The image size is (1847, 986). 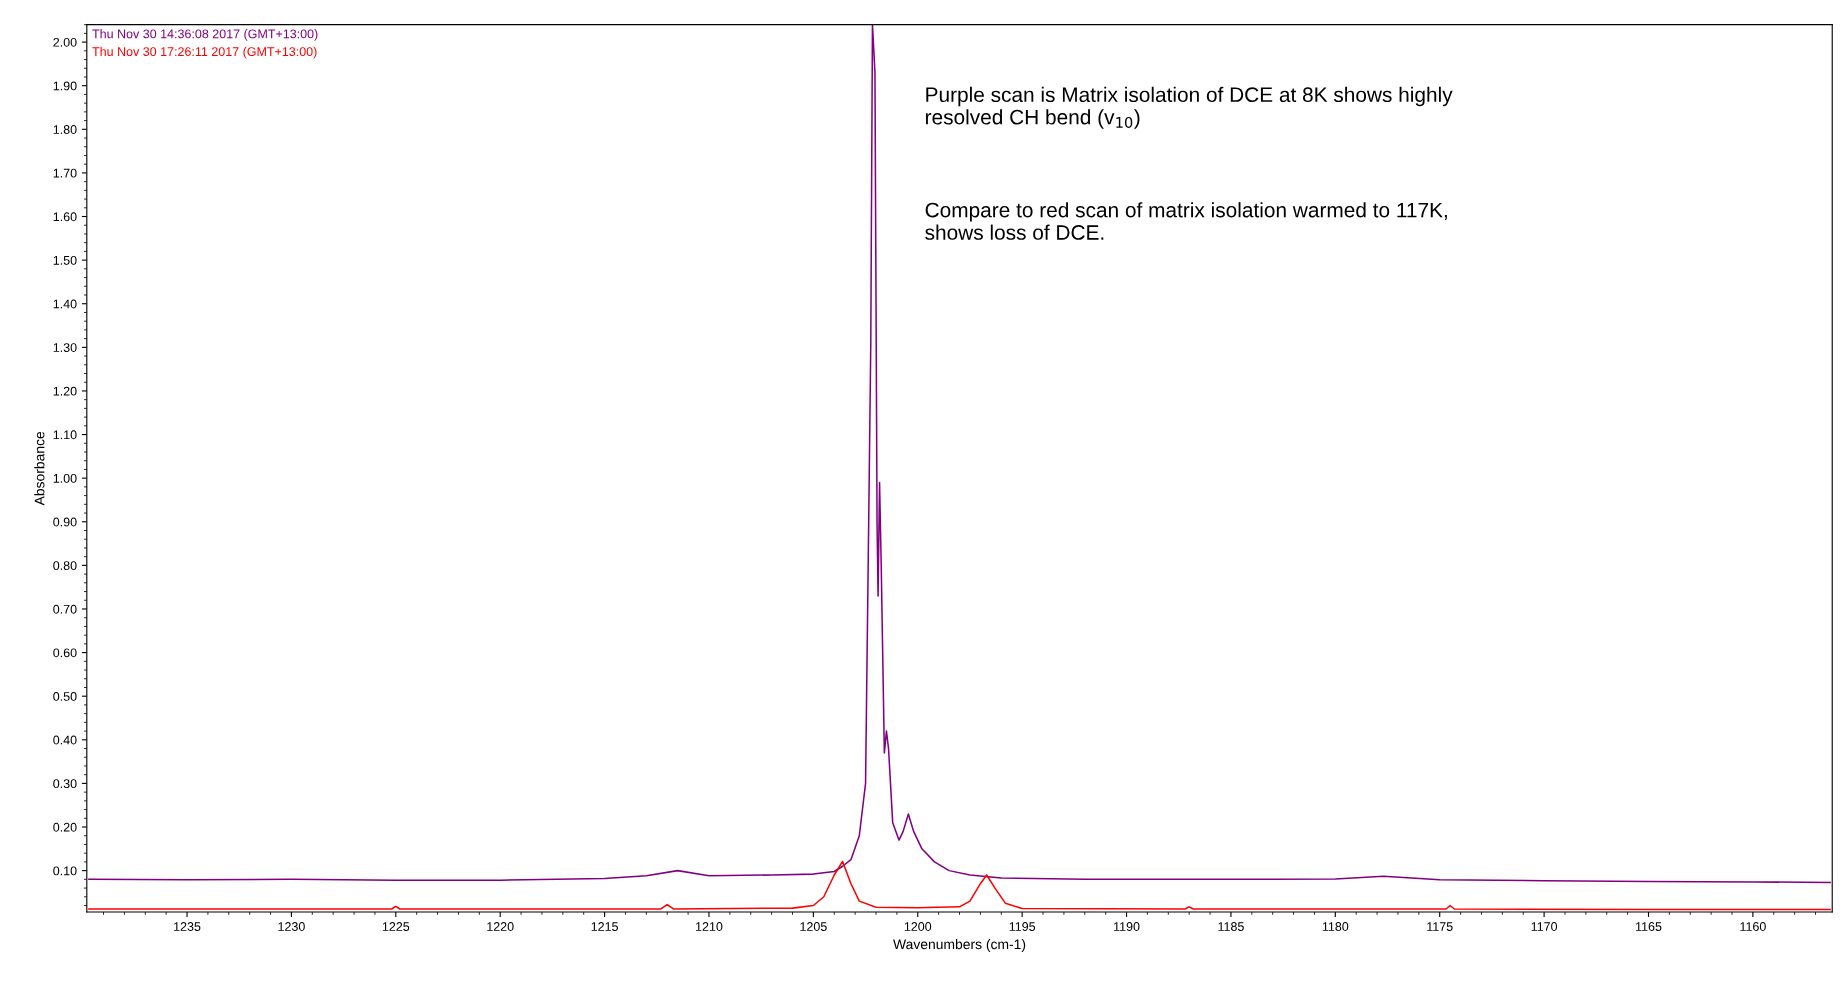 What do you see at coordinates (65, 129) in the screenshot?
I see `y-tick-label: 1.80` at bounding box center [65, 129].